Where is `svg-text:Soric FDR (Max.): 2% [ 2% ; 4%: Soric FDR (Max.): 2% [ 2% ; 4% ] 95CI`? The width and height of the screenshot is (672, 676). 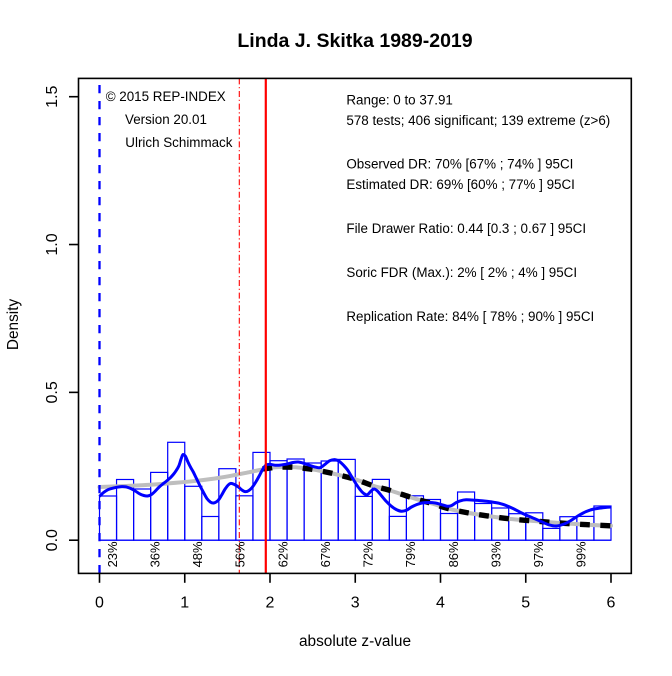 svg-text:Soric FDR (Max.): 2% [ 2% ; 4%: Soric FDR (Max.): 2% [ 2% ; 4% ] 95CI is located at coordinates (461, 272).